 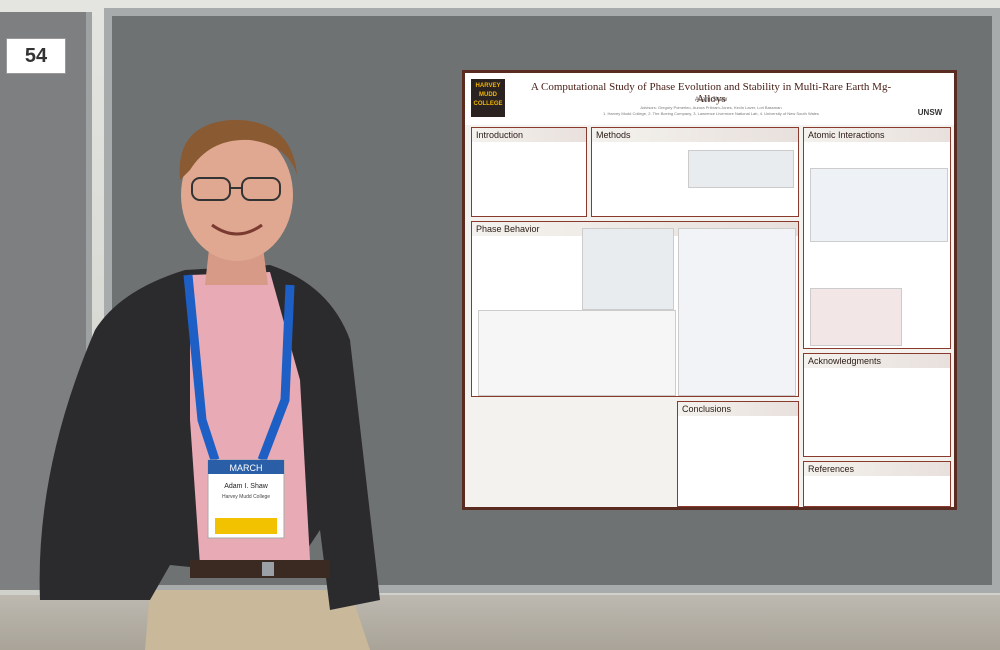 What do you see at coordinates (877, 484) in the screenshot?
I see `section-references: References` at bounding box center [877, 484].